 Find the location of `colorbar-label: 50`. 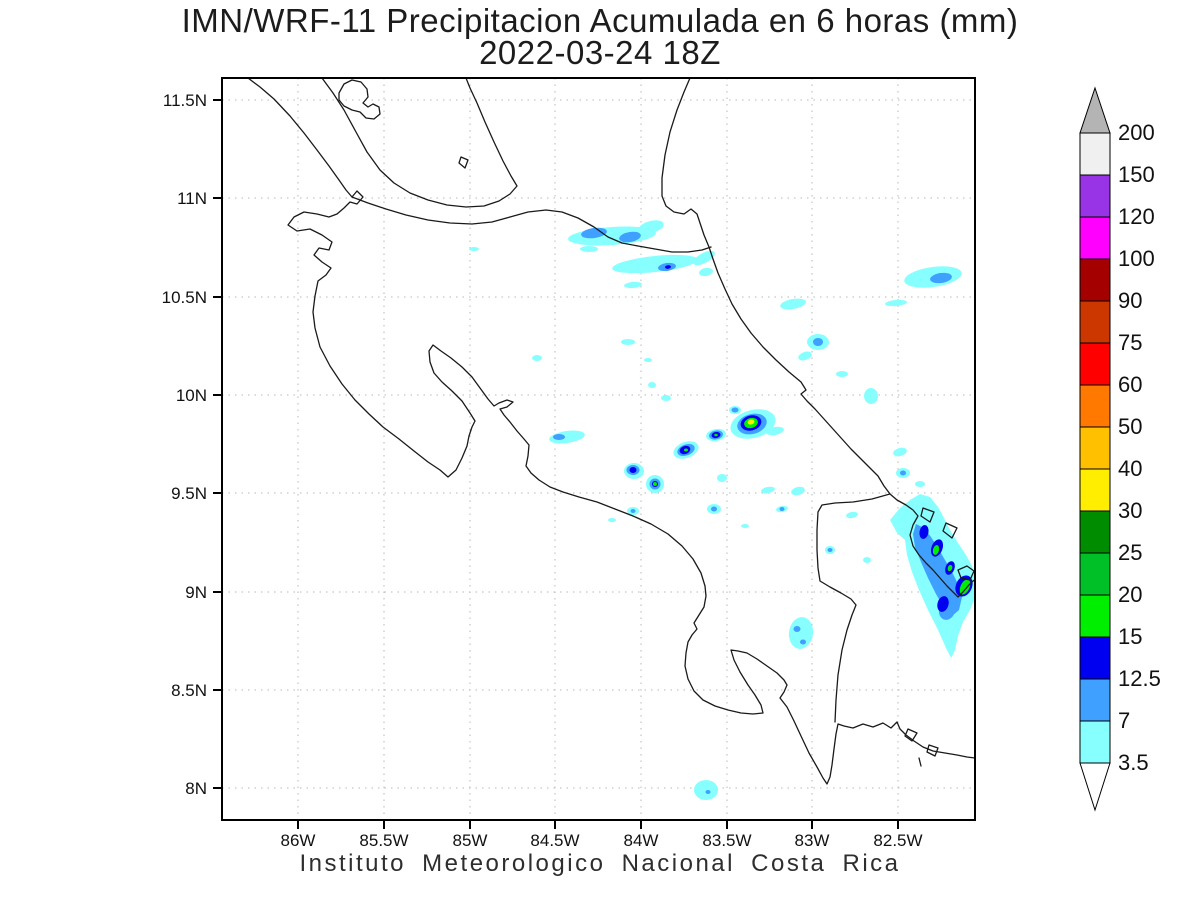

colorbar-label: 50 is located at coordinates (1130, 426).